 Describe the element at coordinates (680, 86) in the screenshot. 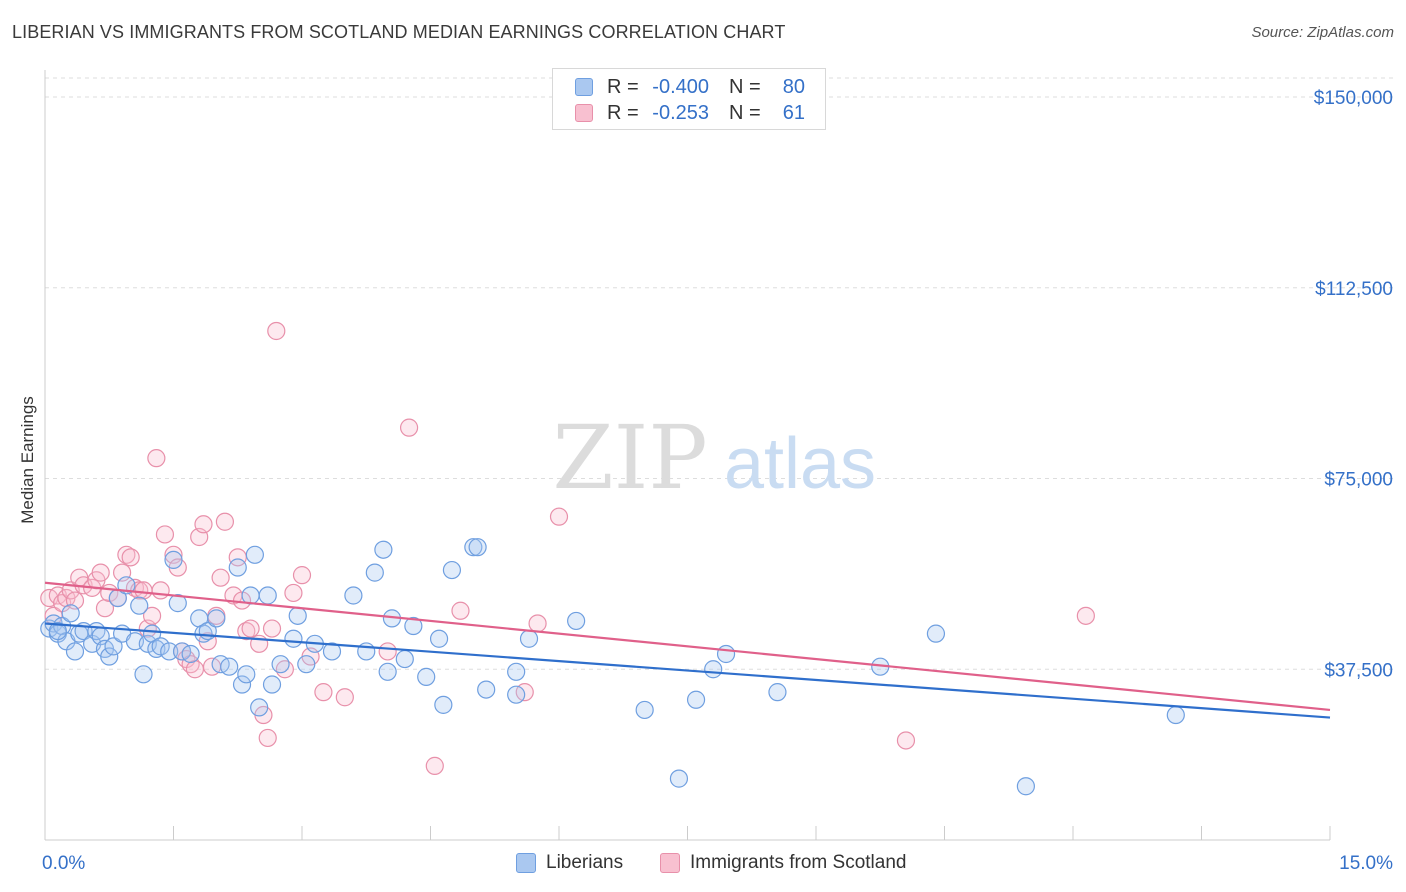

I see `legend-r-value: -0.400` at that location.